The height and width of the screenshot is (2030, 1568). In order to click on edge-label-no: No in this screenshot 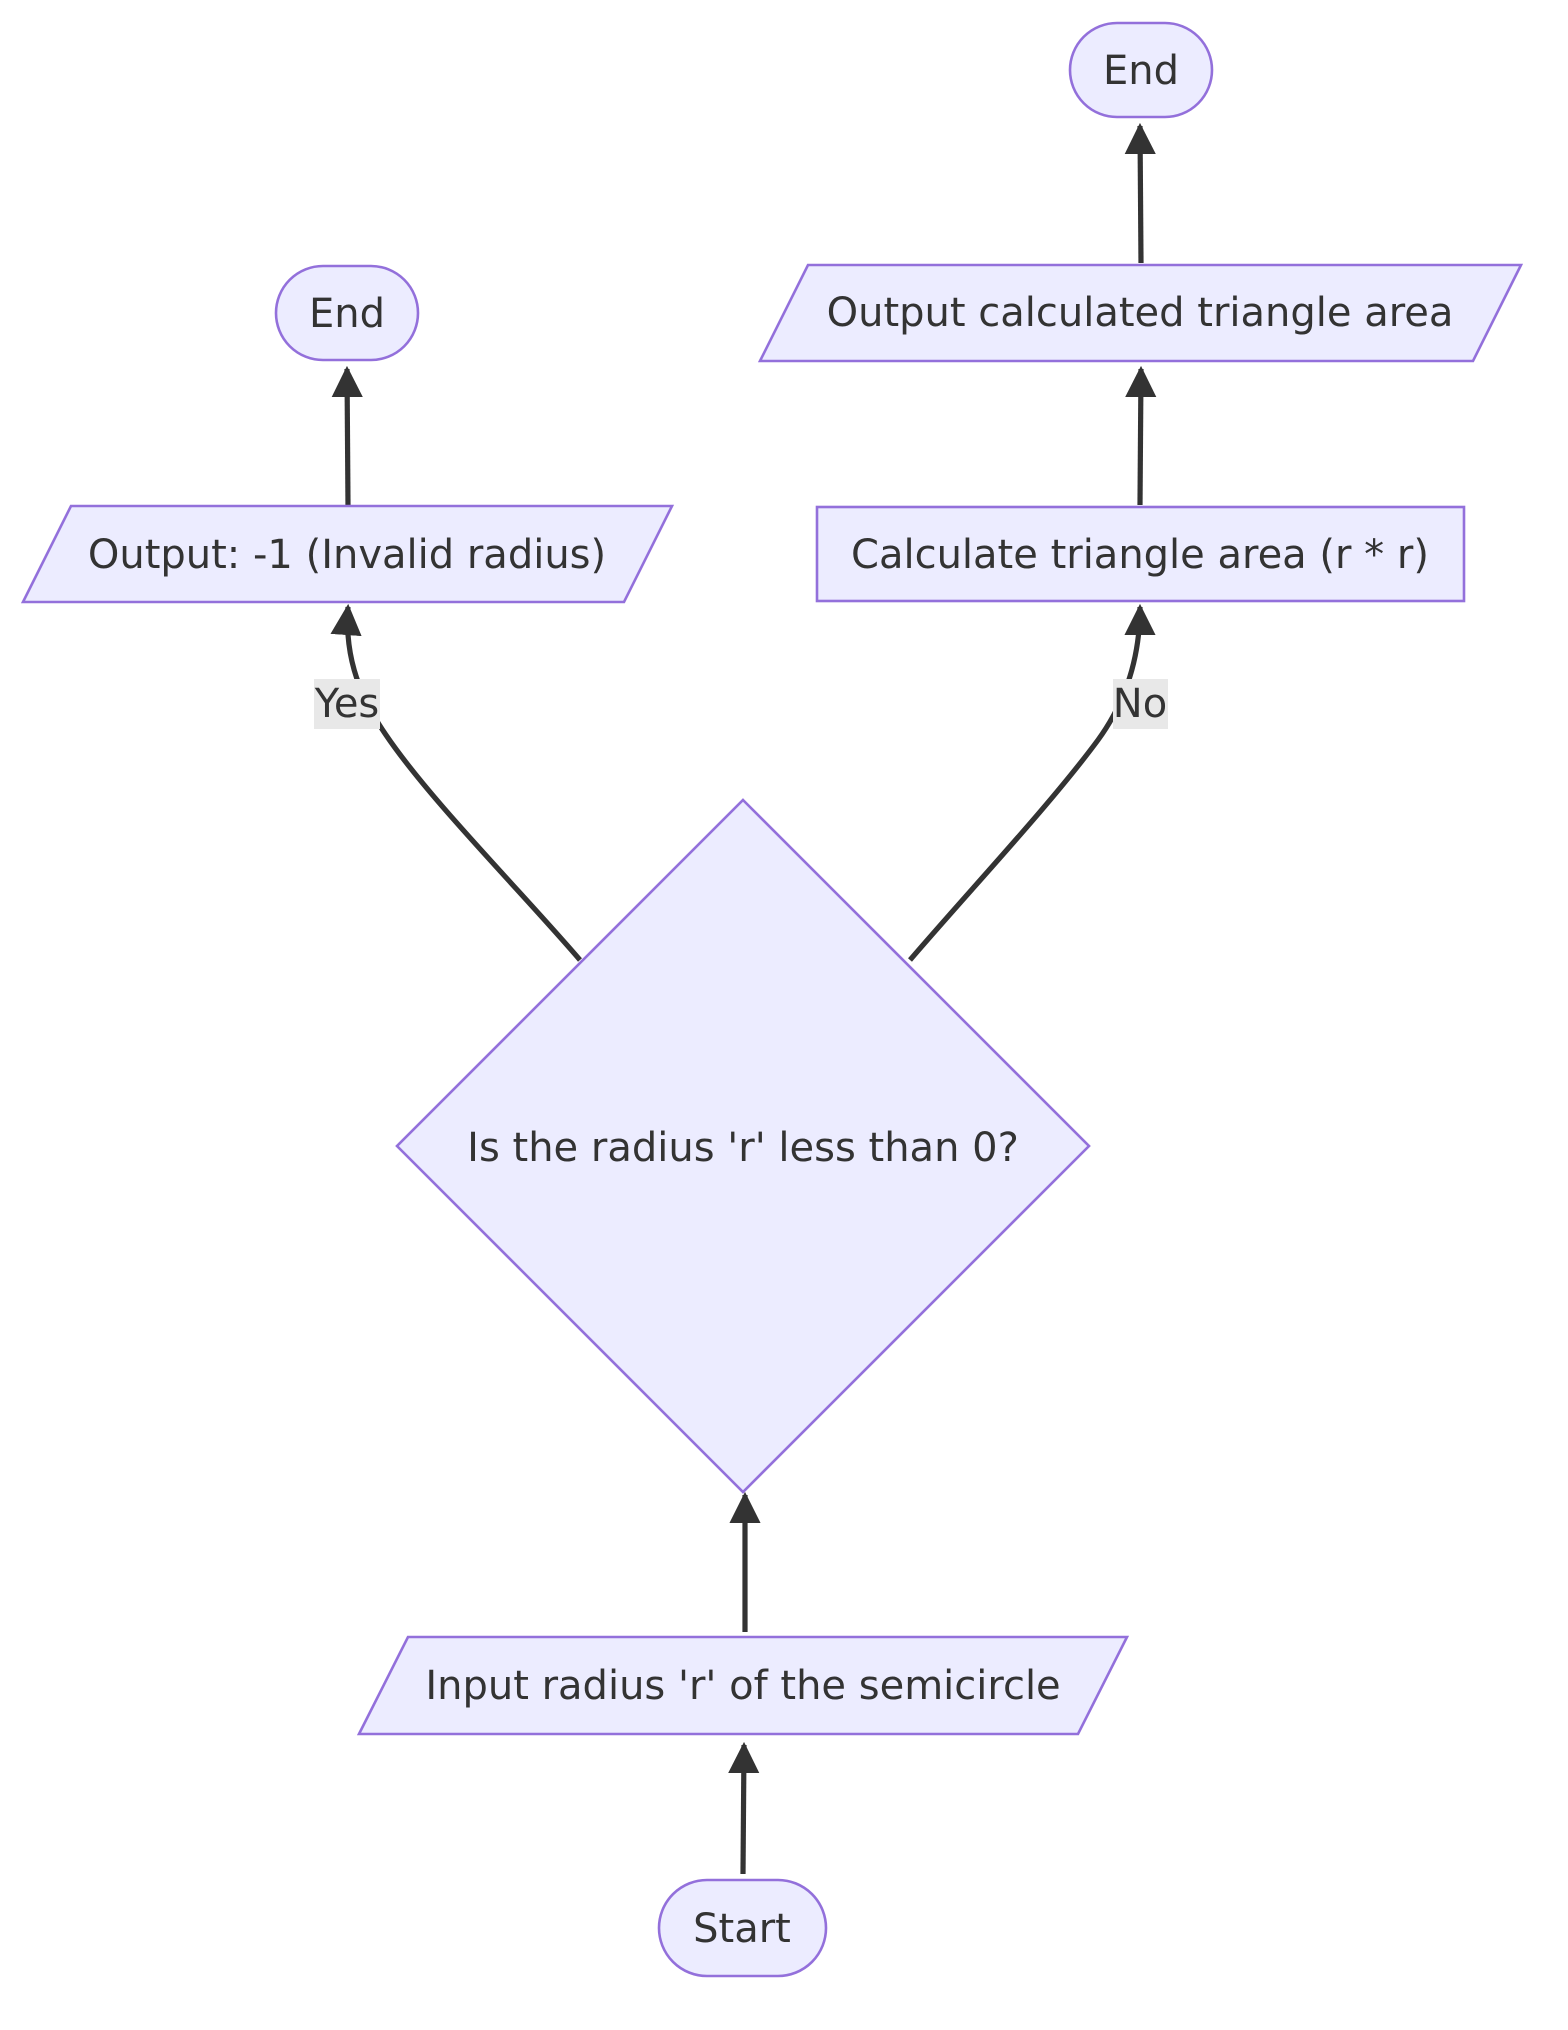, I will do `click(1140, 704)`.